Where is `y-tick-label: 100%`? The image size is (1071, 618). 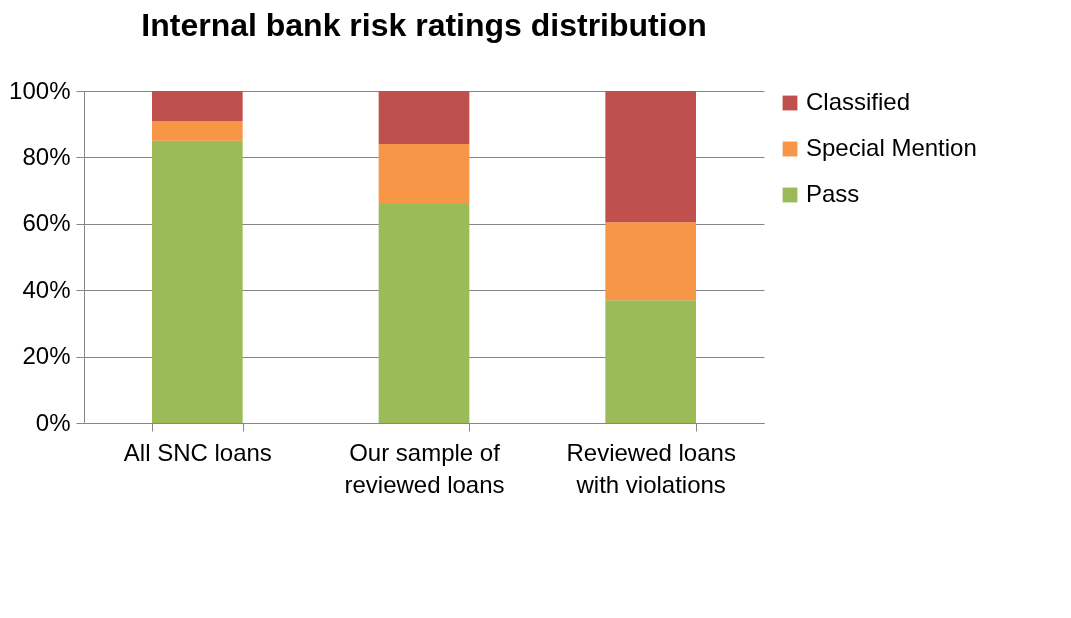
y-tick-label: 100% is located at coordinates (40, 90).